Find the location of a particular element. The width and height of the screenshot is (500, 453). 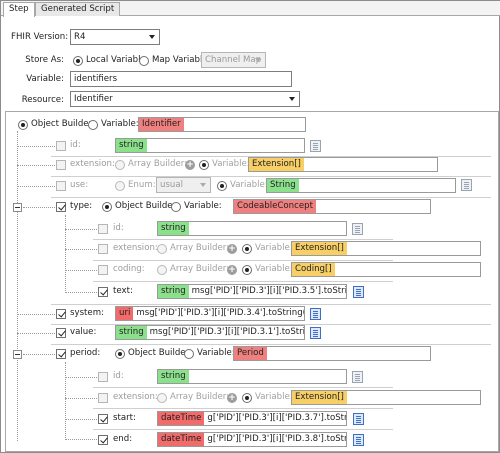

period-extension-variable-radio is located at coordinates (247, 398).